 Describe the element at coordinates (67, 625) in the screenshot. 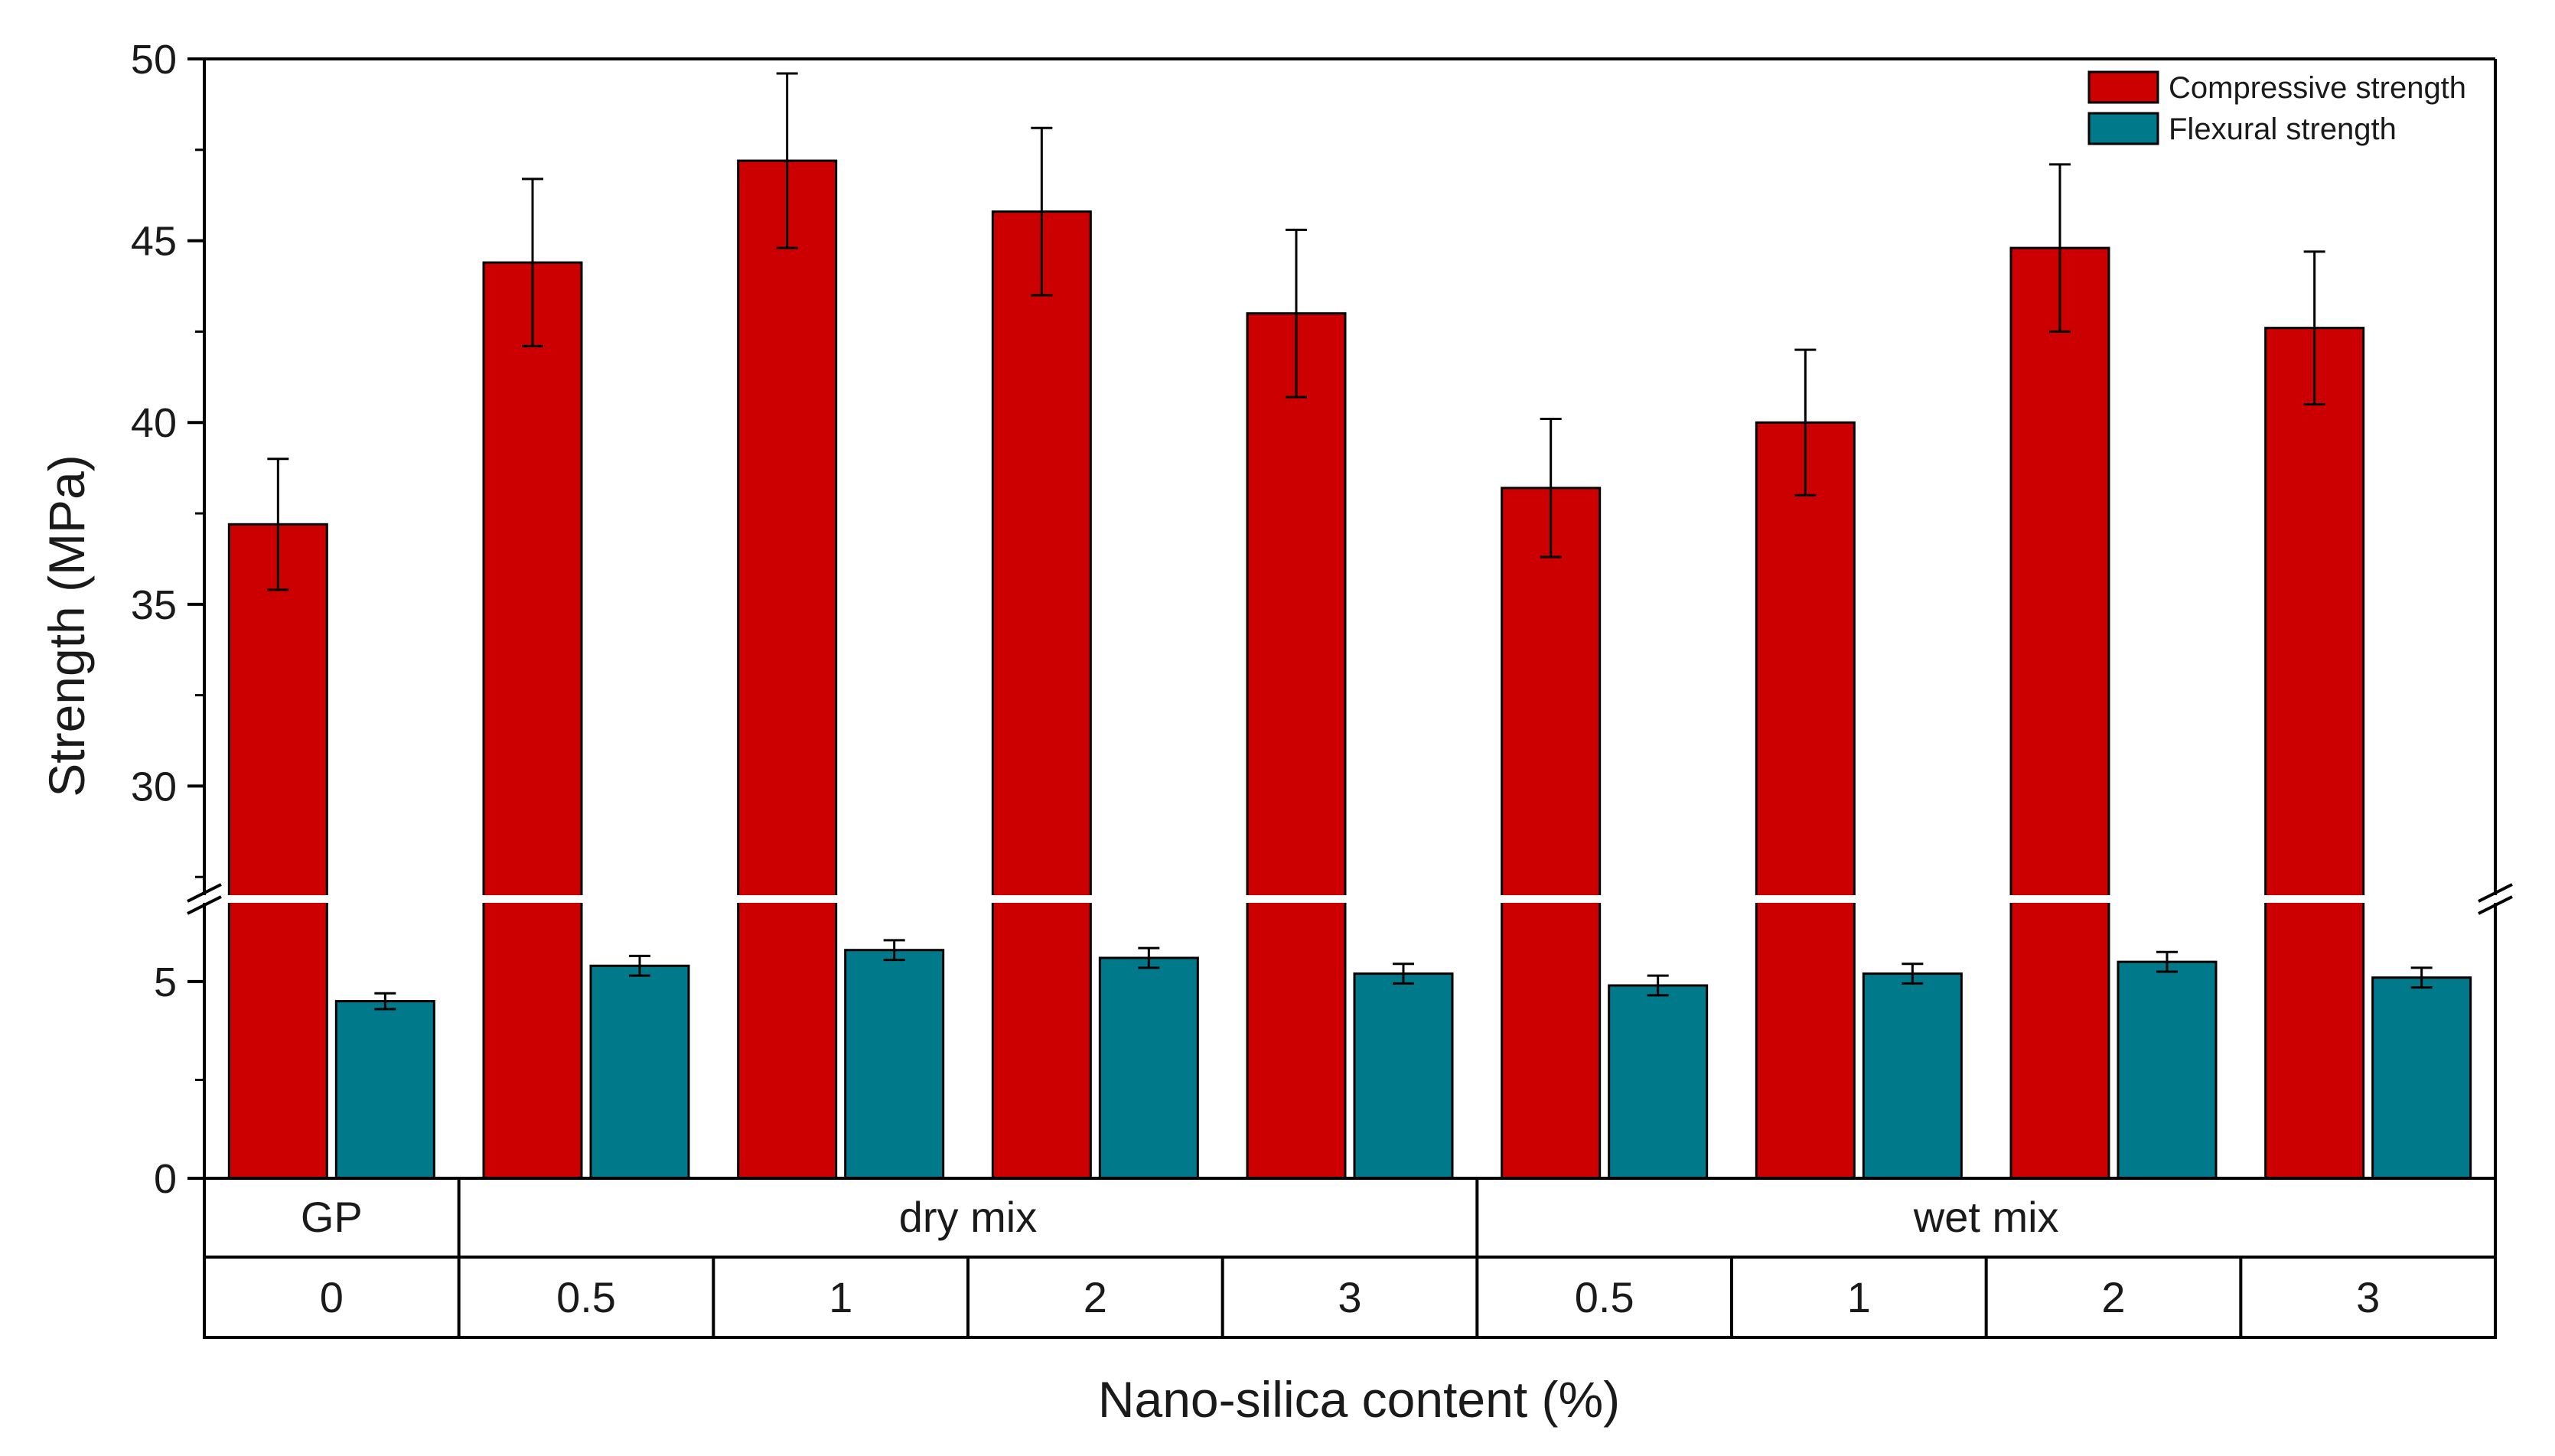

I see `y-axis-title: Strength (MPa)` at that location.